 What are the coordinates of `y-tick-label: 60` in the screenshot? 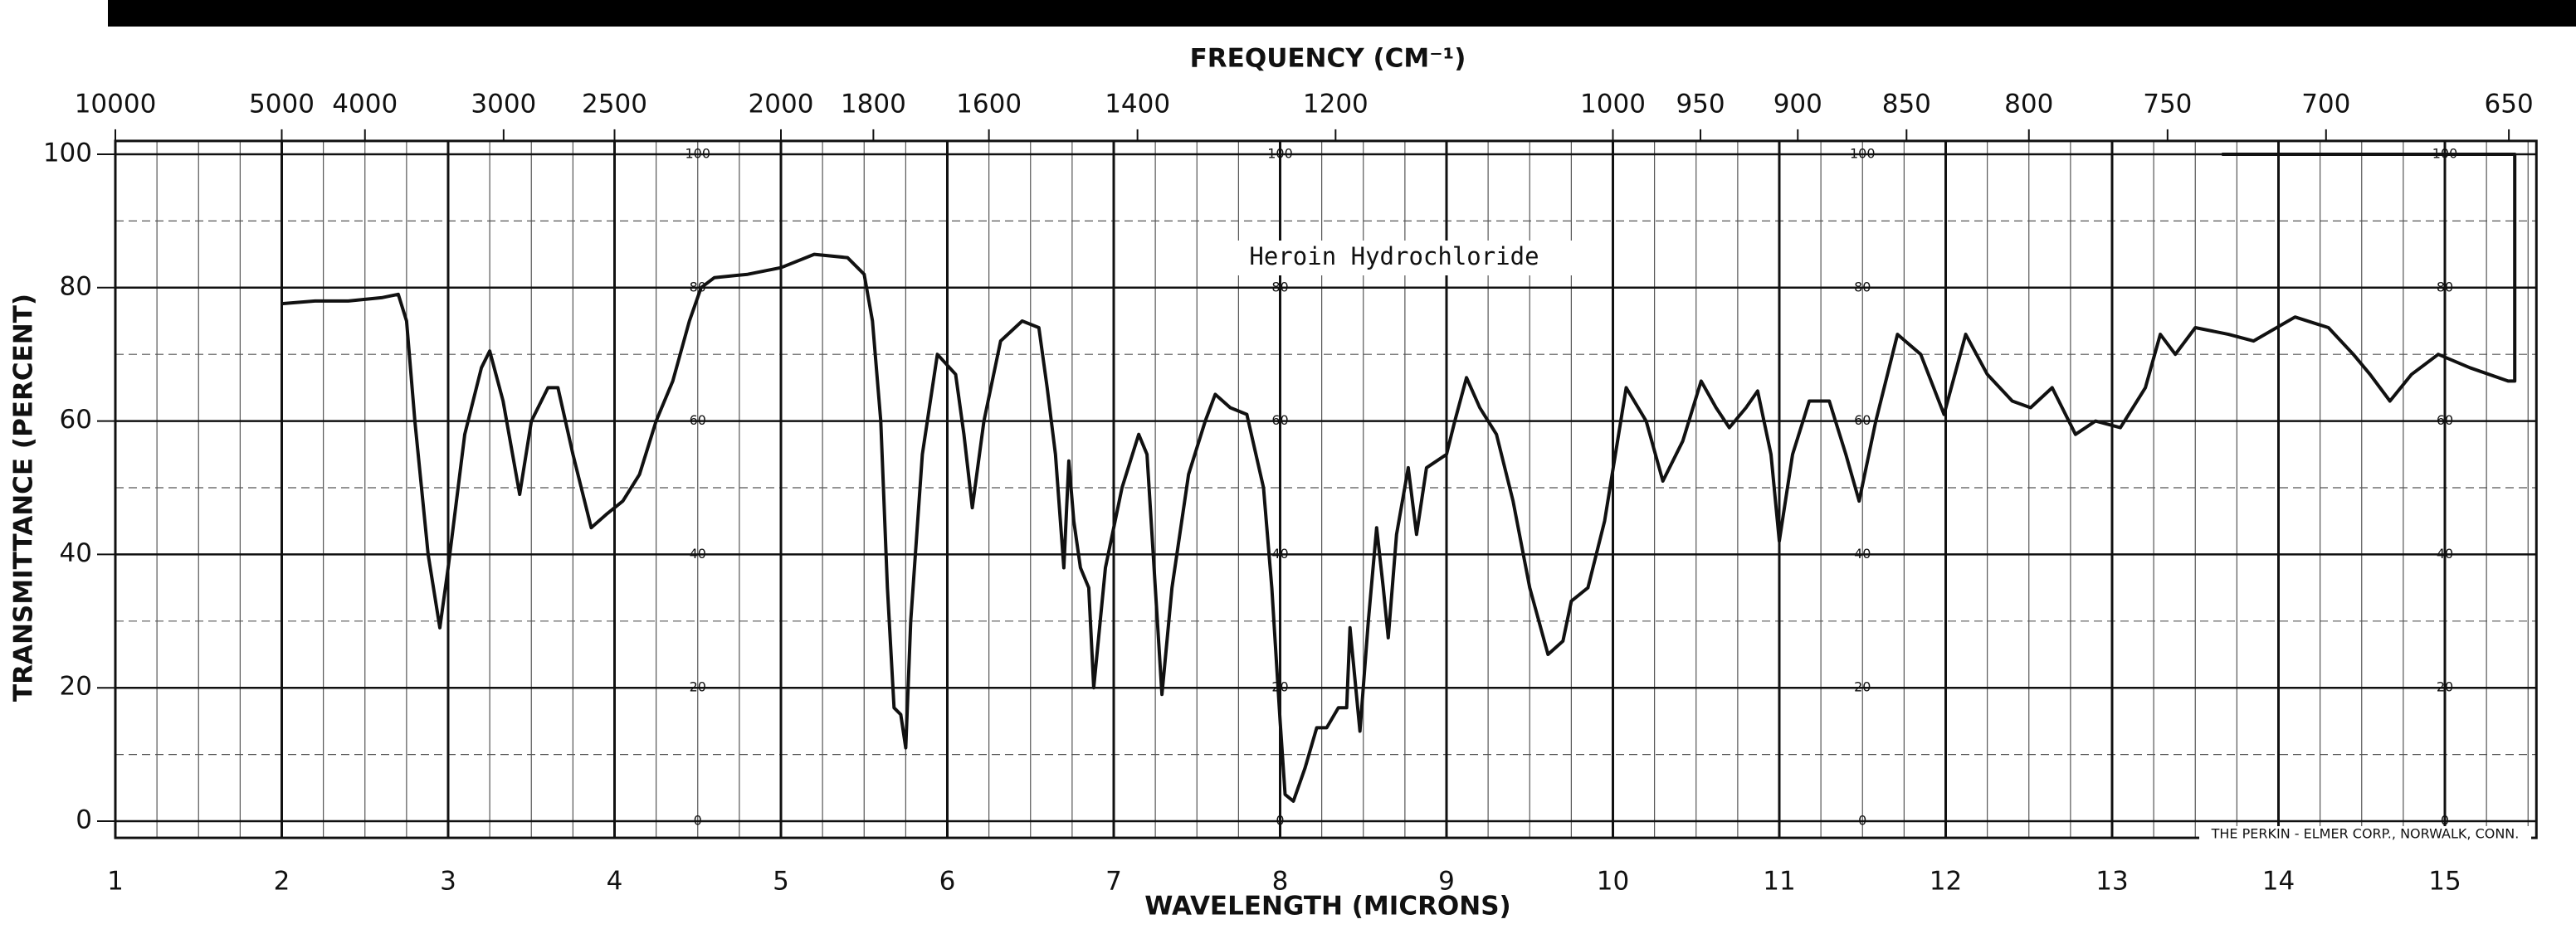 It's located at (76, 420).